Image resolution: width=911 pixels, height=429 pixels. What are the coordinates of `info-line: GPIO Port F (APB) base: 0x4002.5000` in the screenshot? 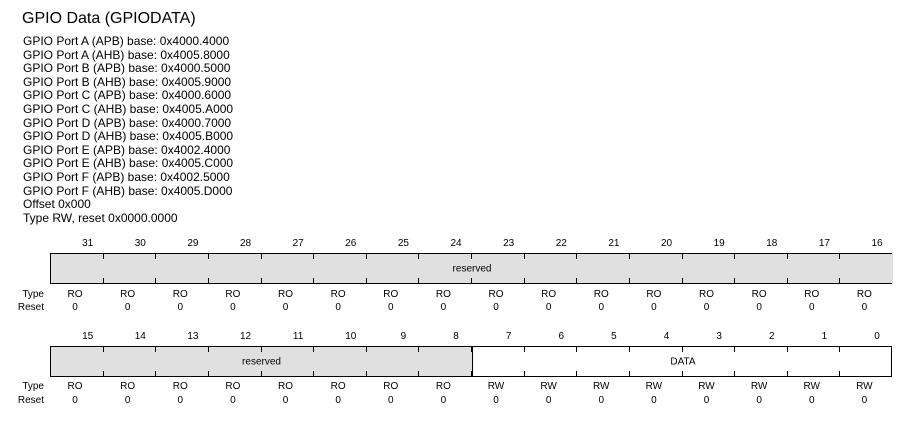 It's located at (126, 176).